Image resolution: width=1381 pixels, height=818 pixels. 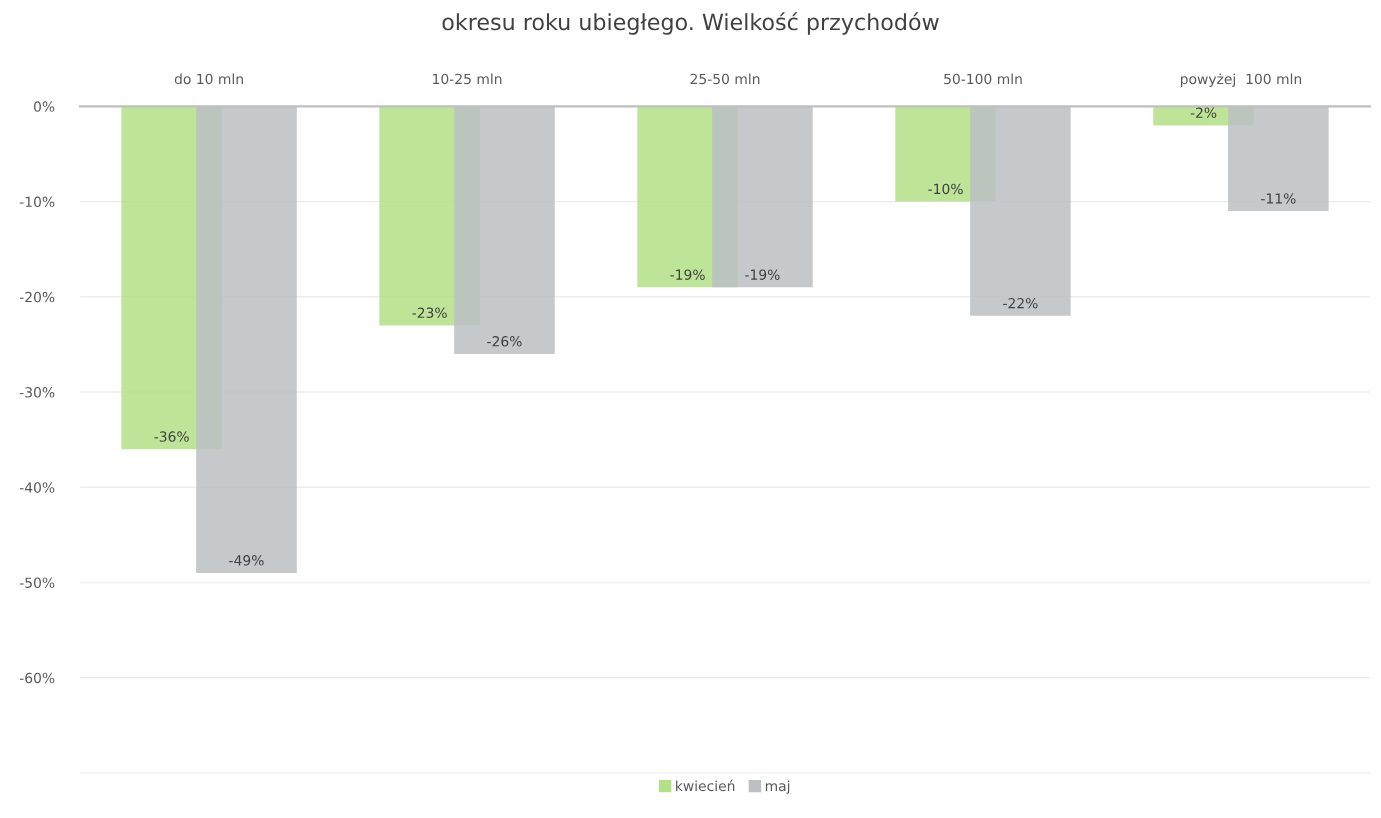 I want to click on y-tick-label: -20%, so click(x=37, y=297).